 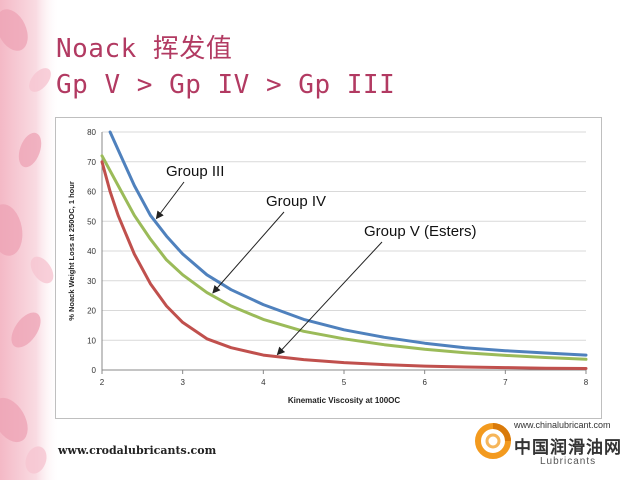 I want to click on y-axis-label: % Noack Weight Loss at 250OC, 1 hour, so click(x=71, y=251).